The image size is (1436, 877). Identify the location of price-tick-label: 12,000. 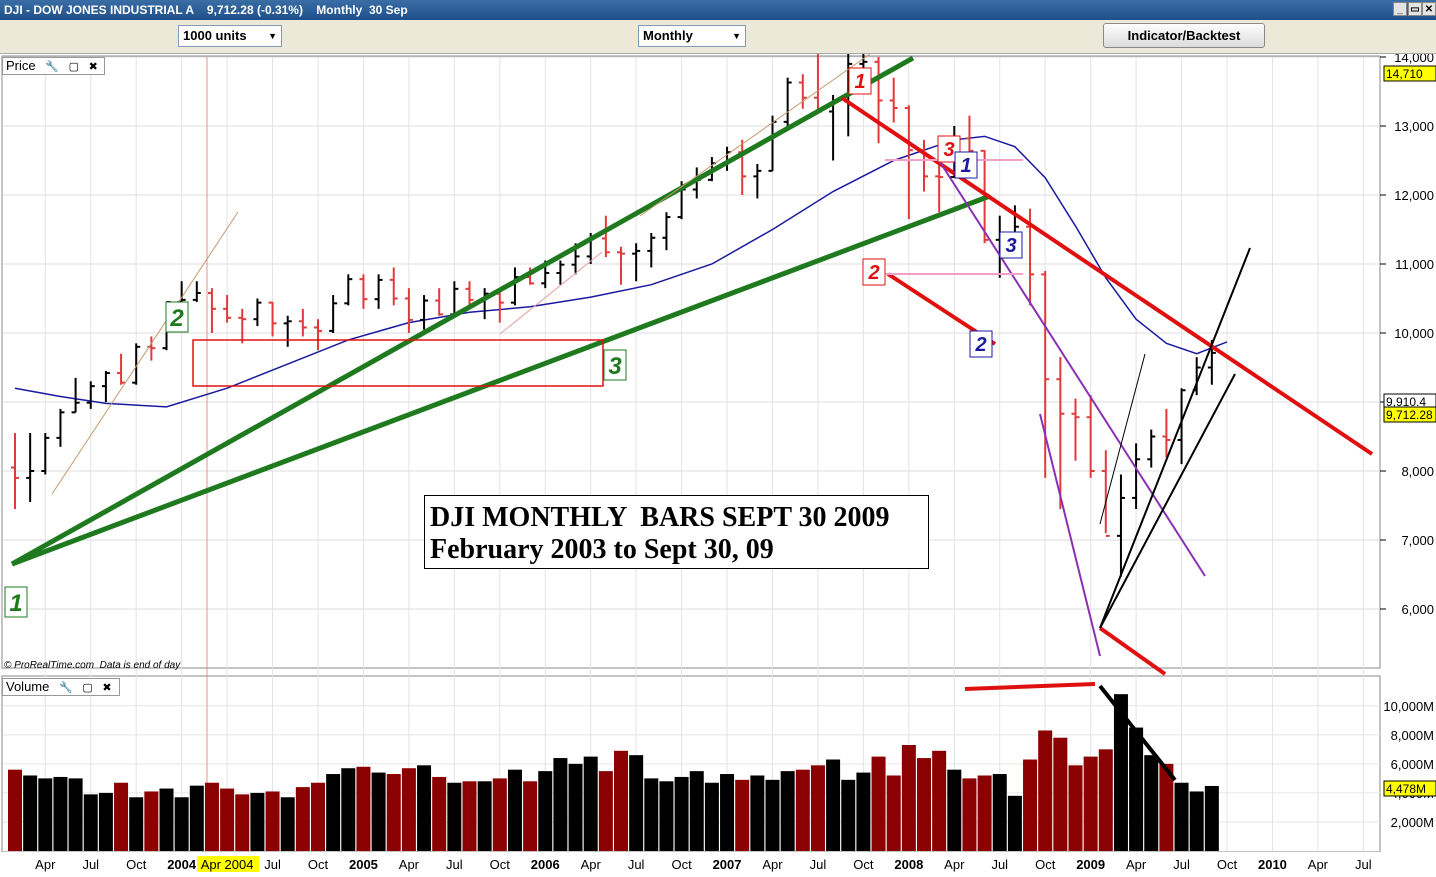
(1414, 195).